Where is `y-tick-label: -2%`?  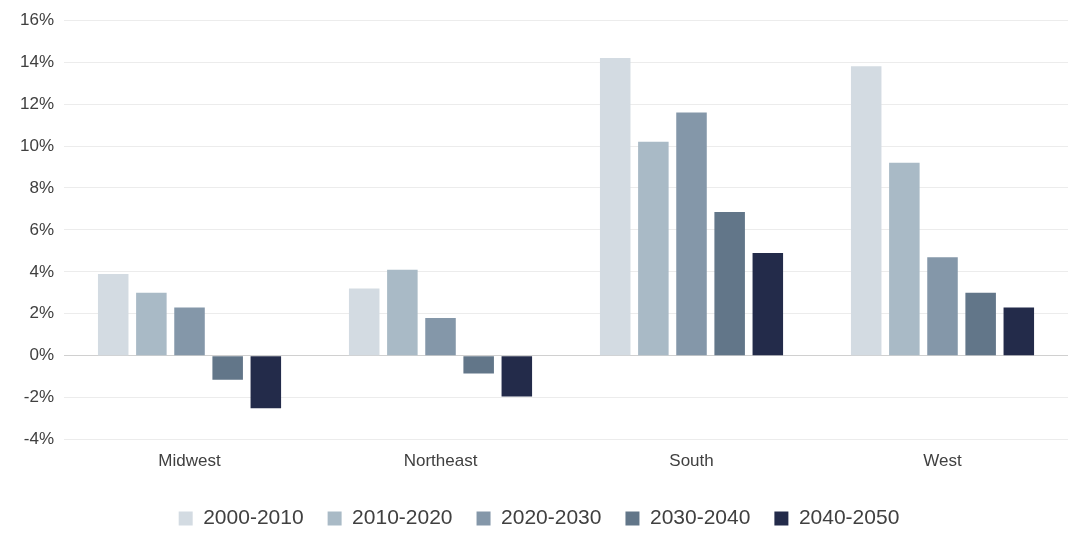
y-tick-label: -2% is located at coordinates (39, 397).